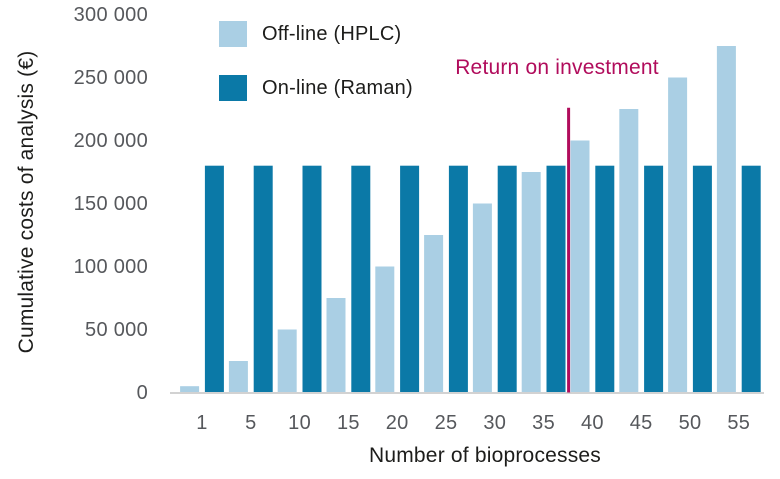 The image size is (780, 479). What do you see at coordinates (337, 87) in the screenshot?
I see `legend-label-online: On-line (Raman)` at bounding box center [337, 87].